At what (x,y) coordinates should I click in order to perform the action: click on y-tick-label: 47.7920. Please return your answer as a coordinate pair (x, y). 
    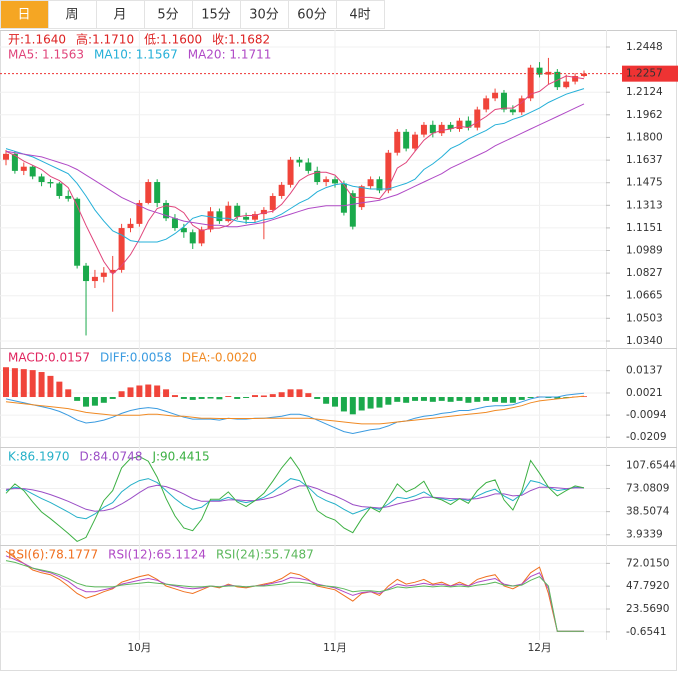
    Looking at the image, I should click on (647, 586).